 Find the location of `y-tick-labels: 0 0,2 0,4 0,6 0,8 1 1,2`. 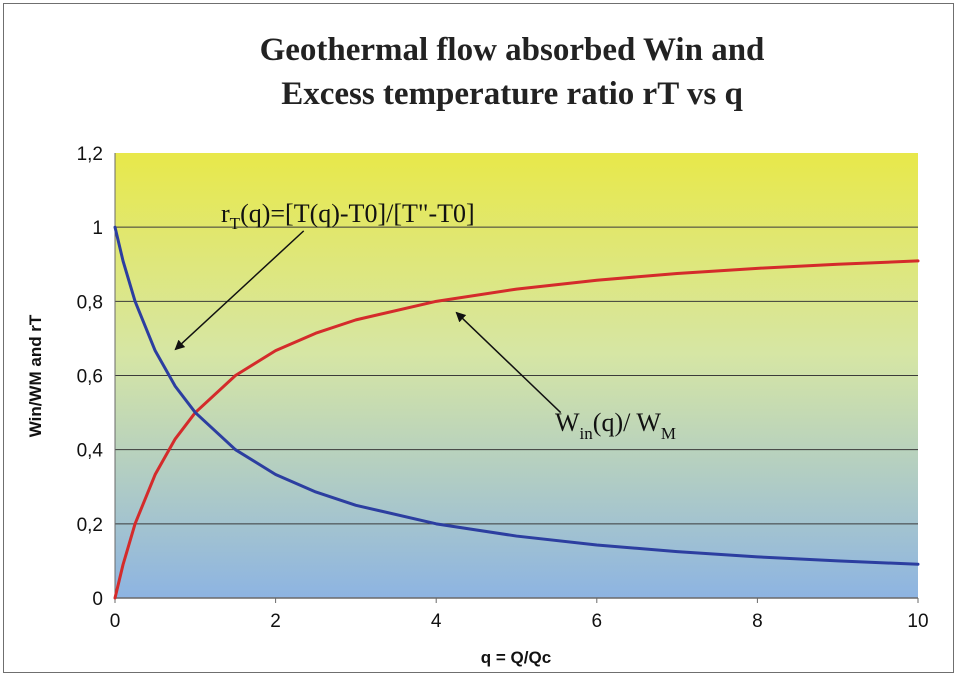

y-tick-labels: 0 0,2 0,4 0,6 0,8 1 1,2 is located at coordinates (90, 377).